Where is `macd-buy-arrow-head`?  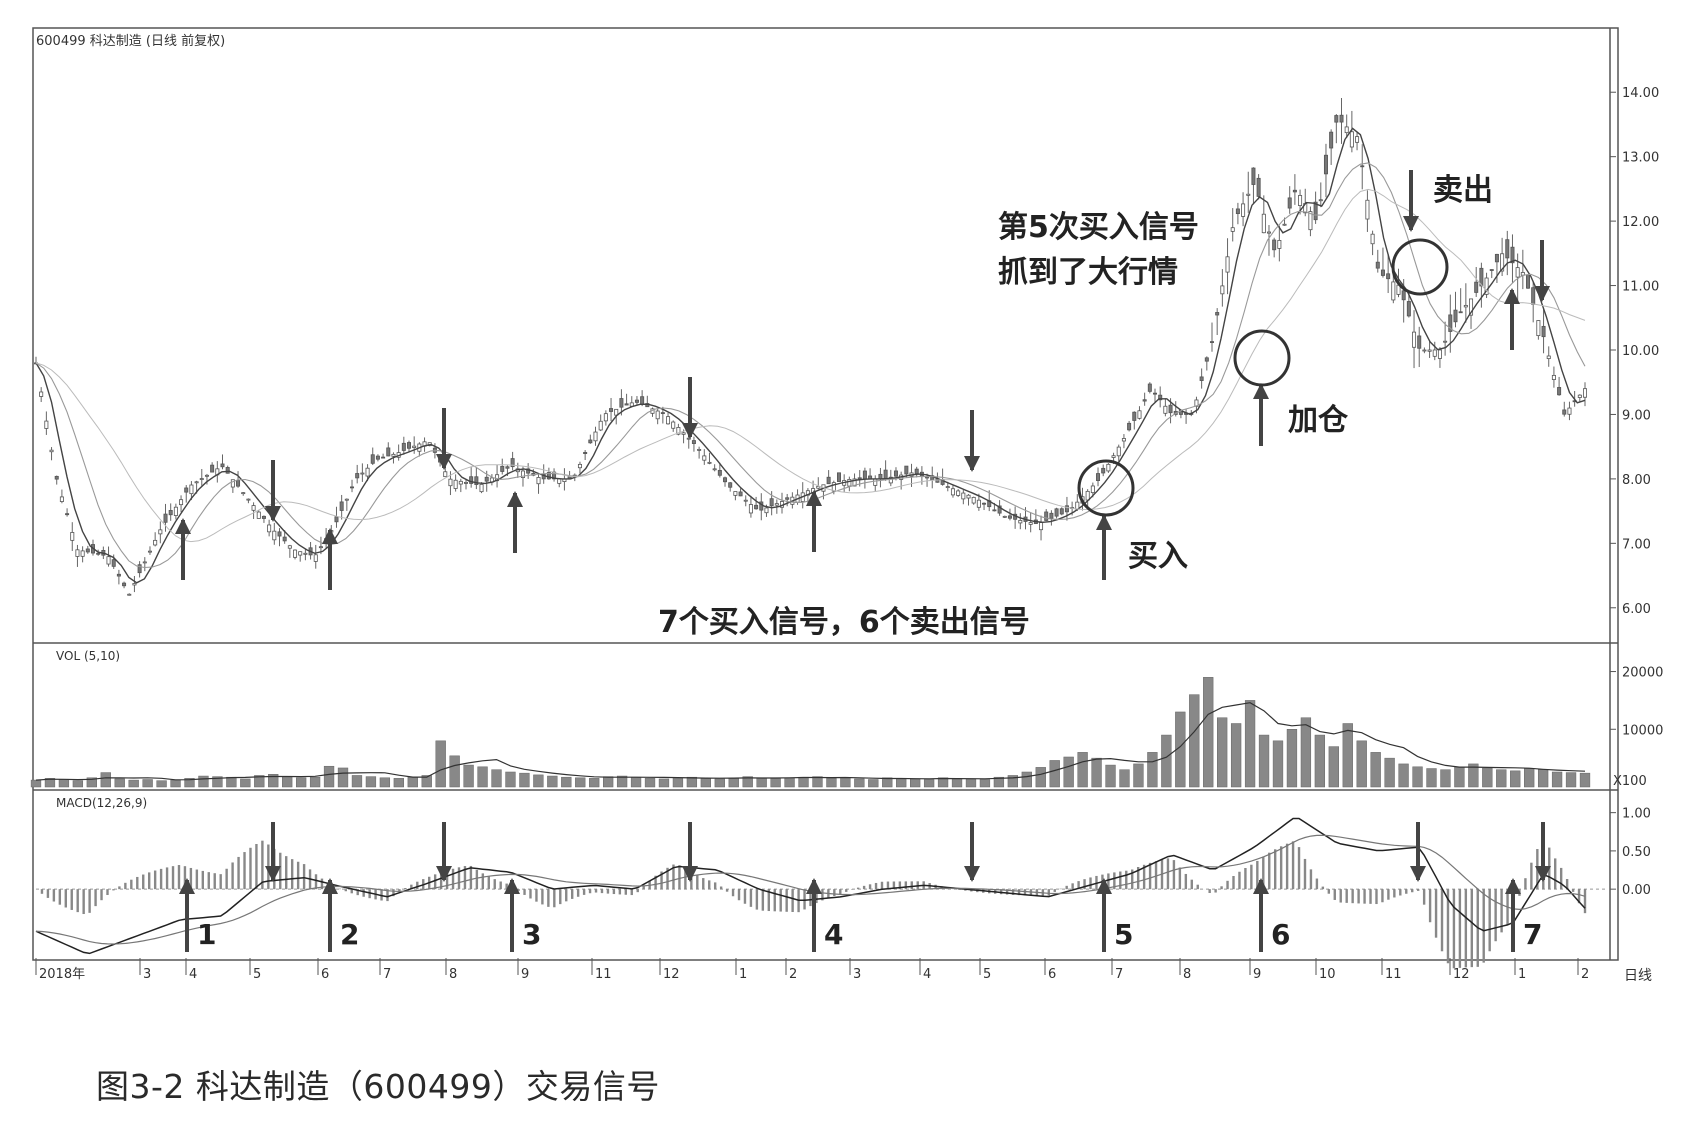
macd-buy-arrow-head is located at coordinates (1513, 886).